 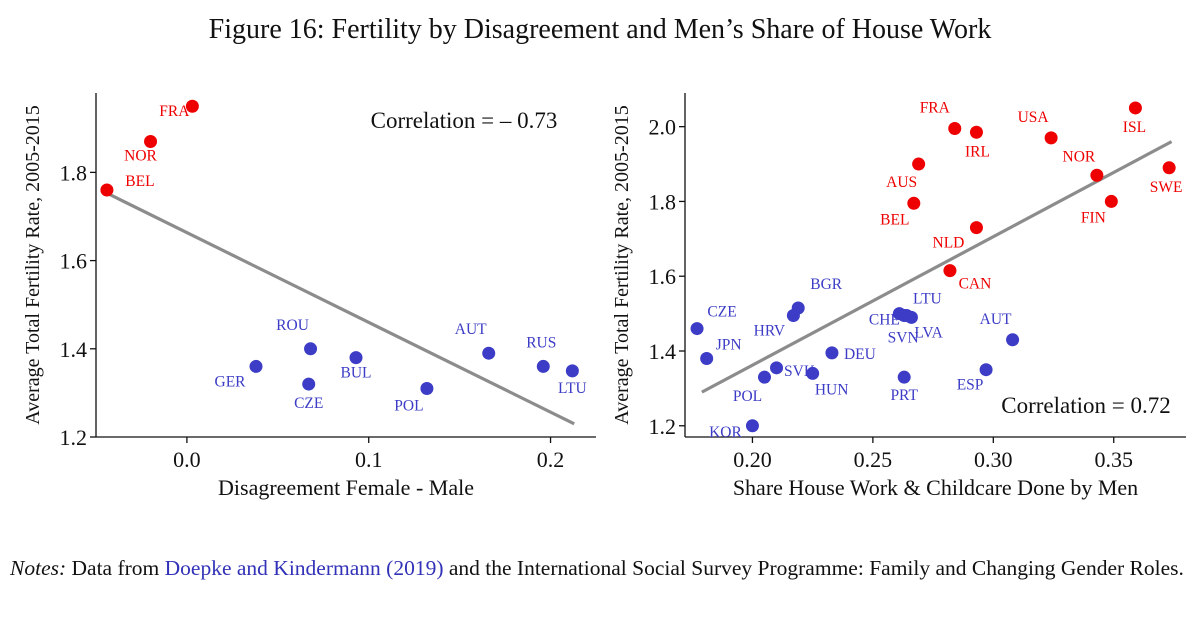 What do you see at coordinates (74, 437) in the screenshot?
I see `chart1-y-tick-label: 1.2` at bounding box center [74, 437].